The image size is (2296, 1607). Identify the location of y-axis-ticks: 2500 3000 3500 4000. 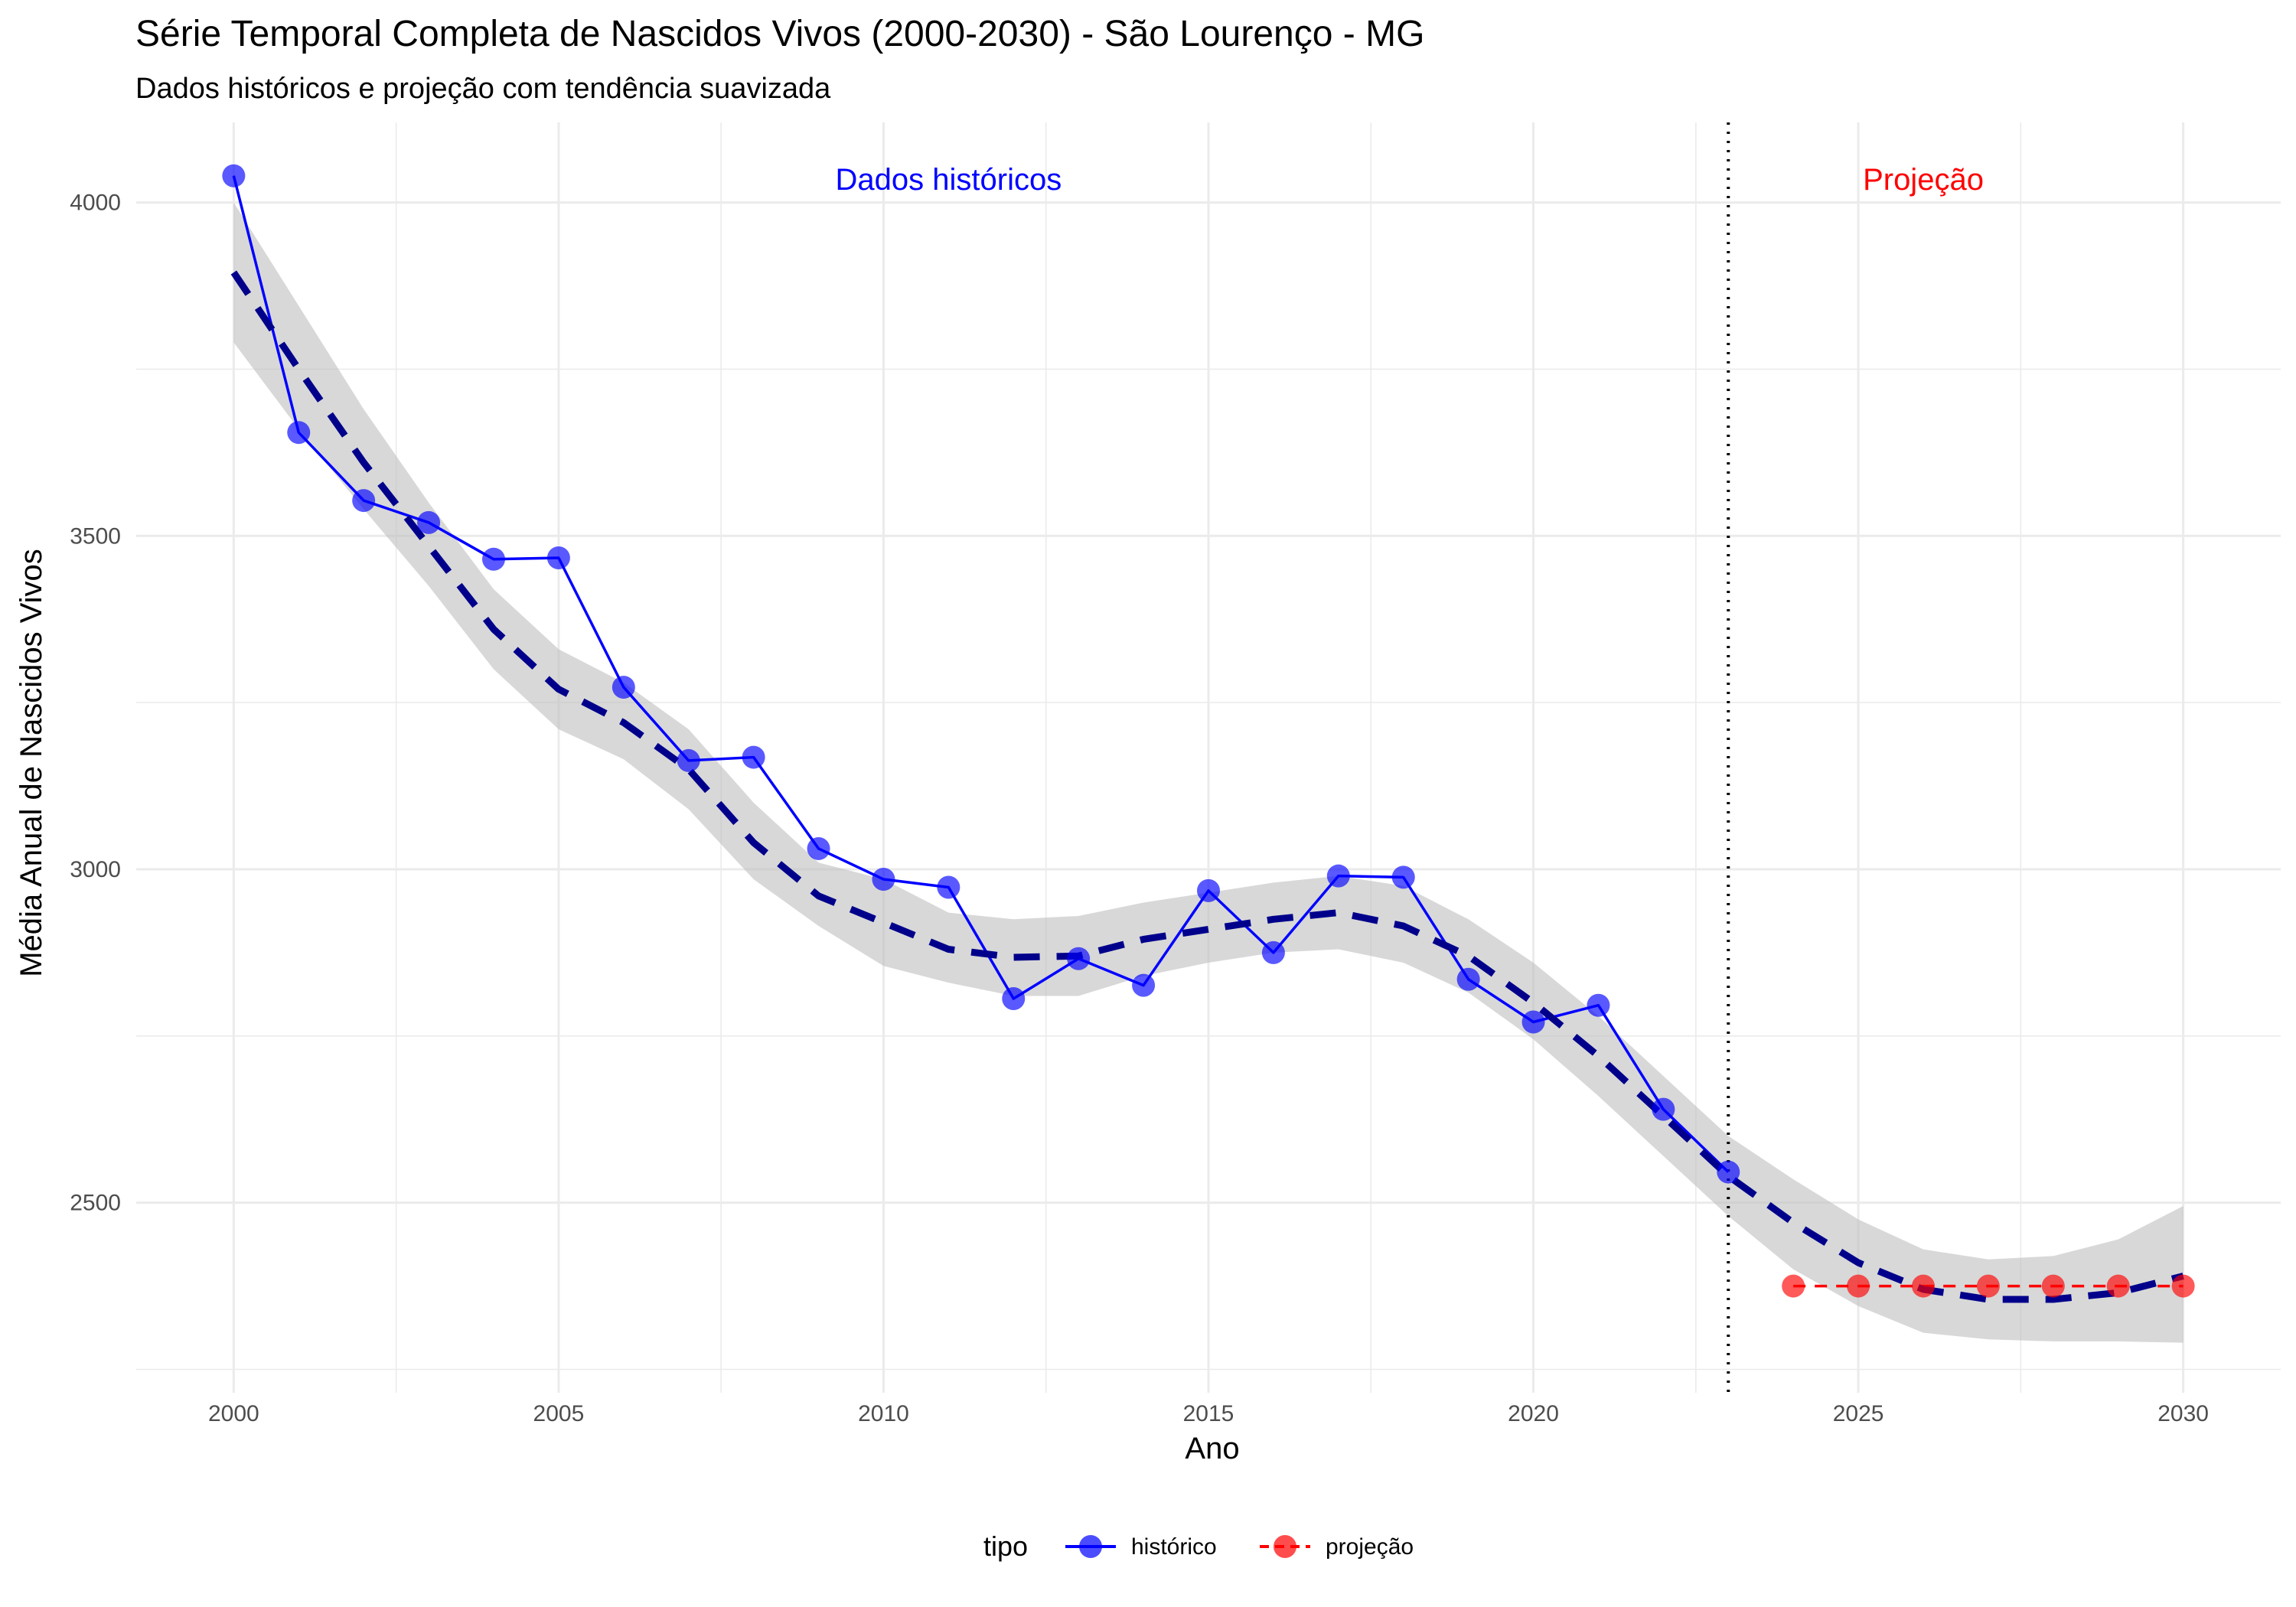
(95, 703).